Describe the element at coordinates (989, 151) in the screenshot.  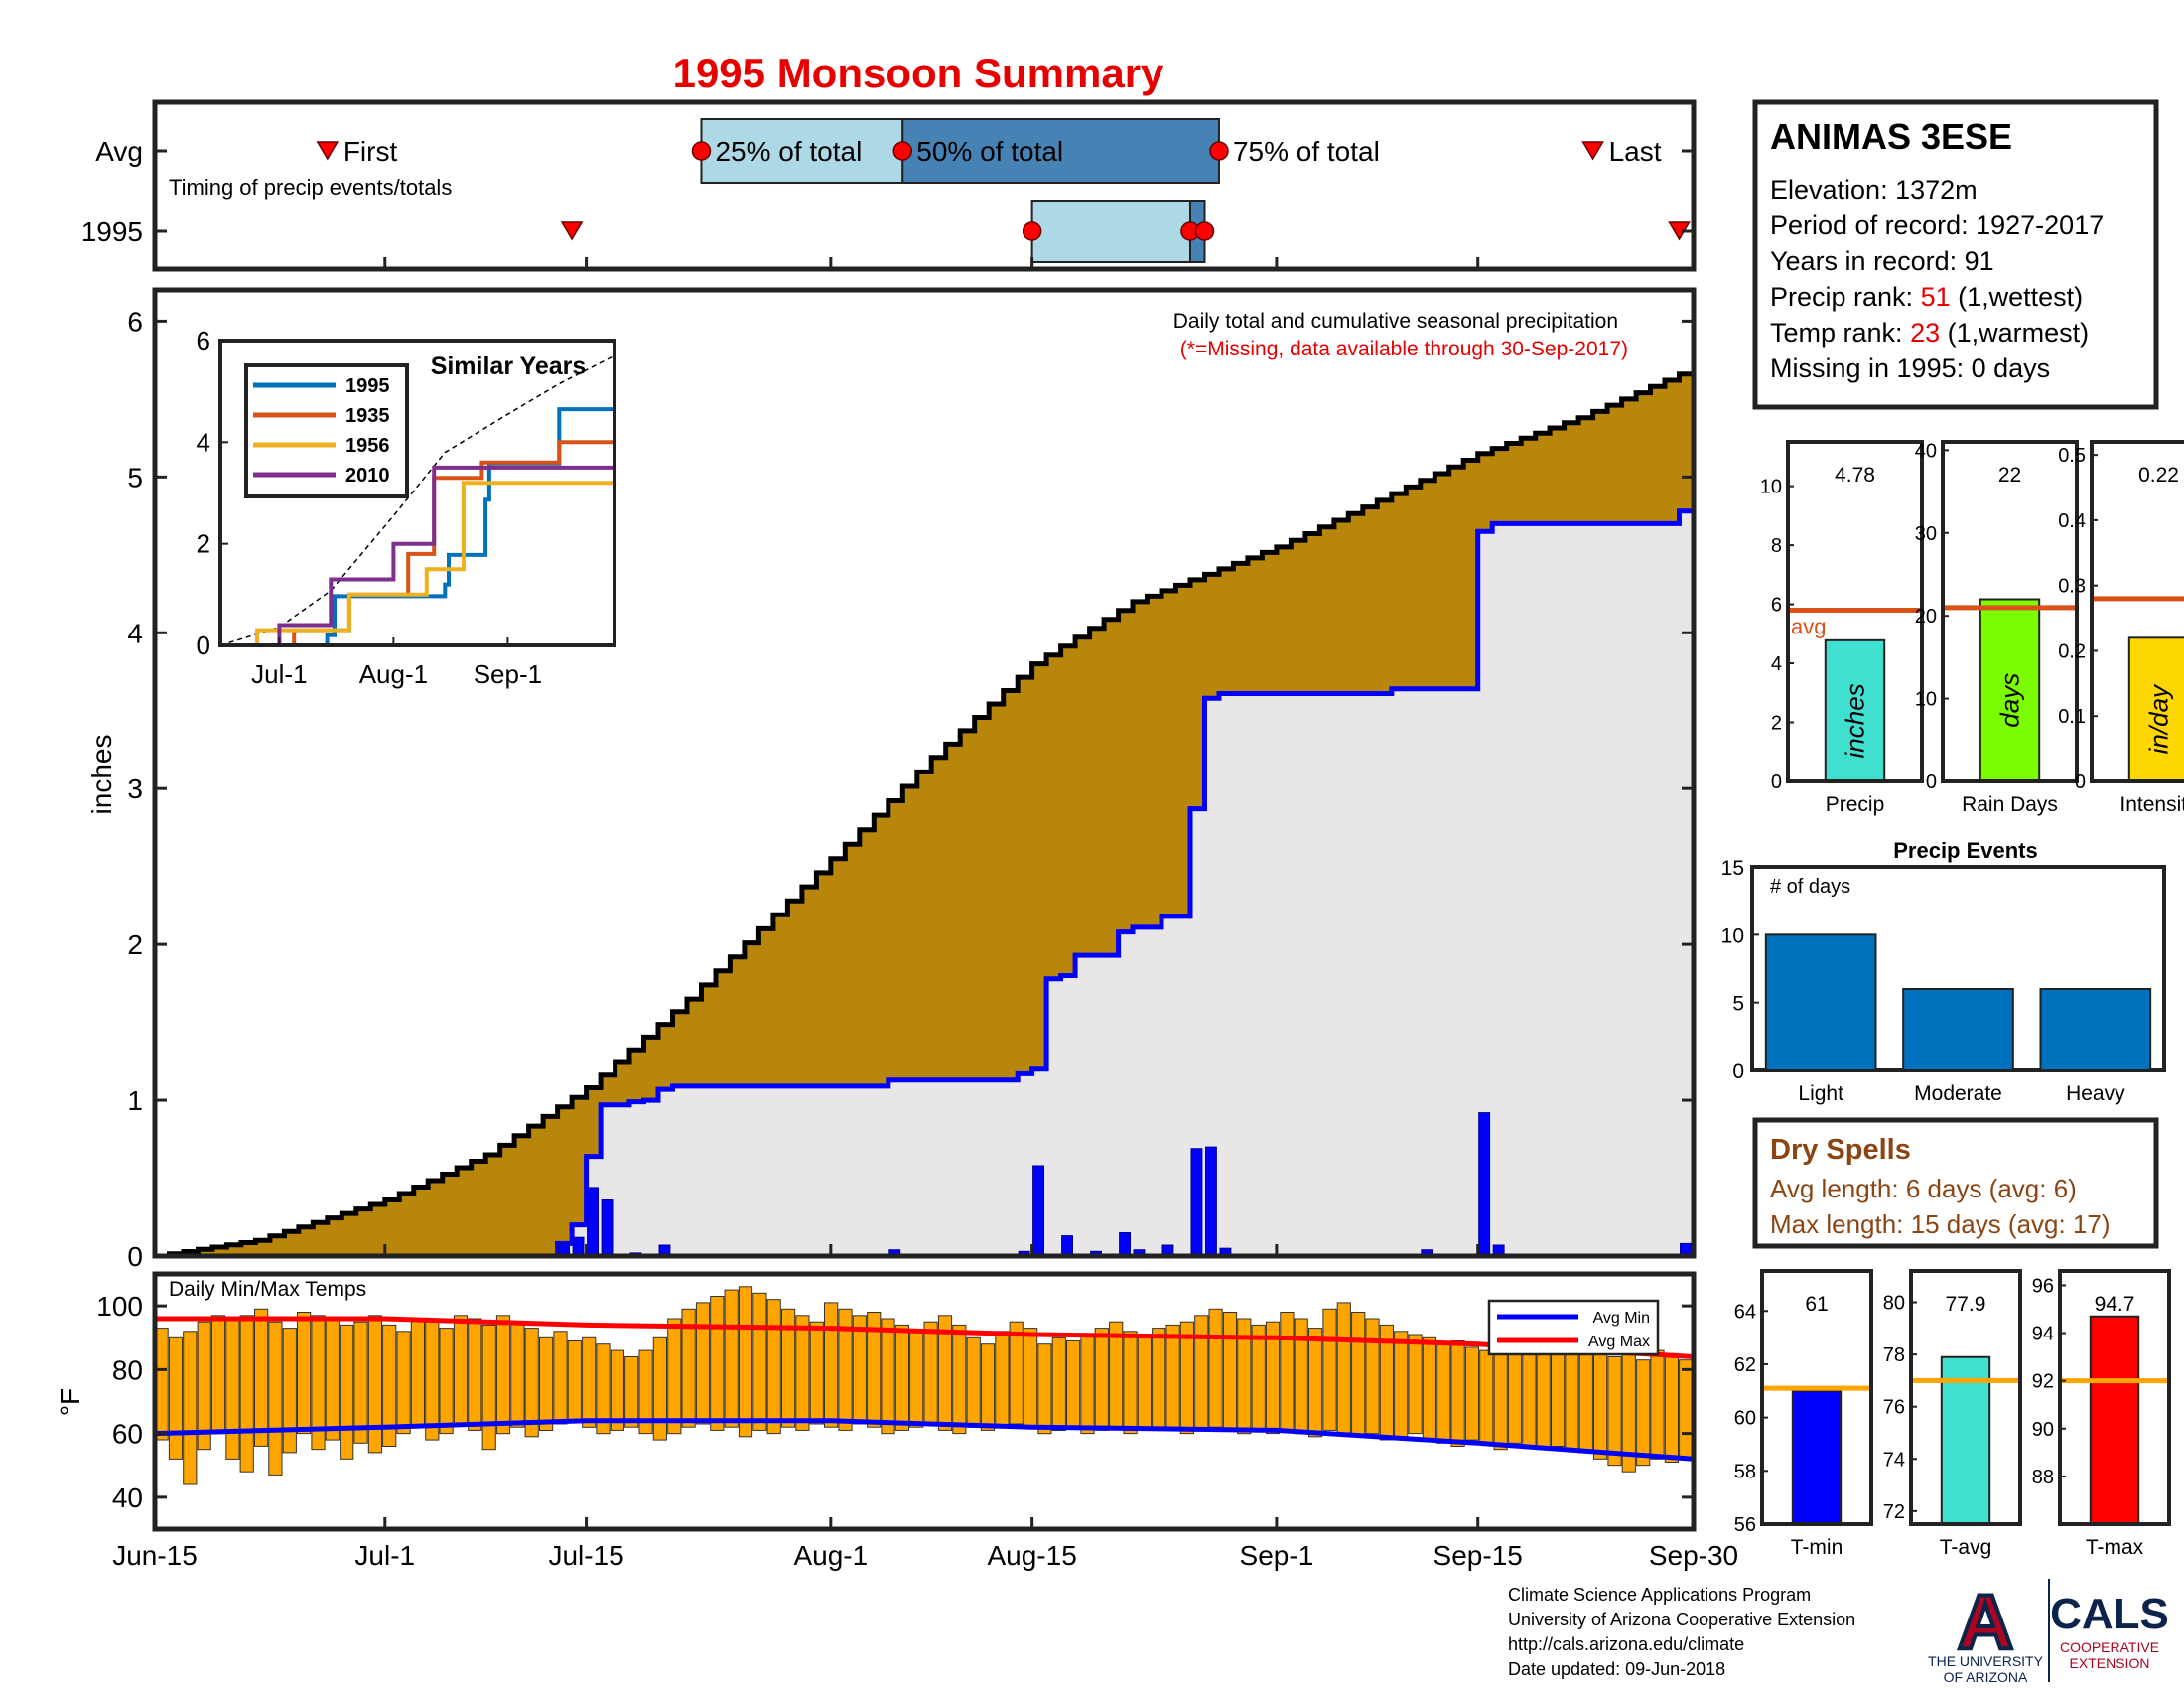
I see `timing-label-q50: 50% of total` at that location.